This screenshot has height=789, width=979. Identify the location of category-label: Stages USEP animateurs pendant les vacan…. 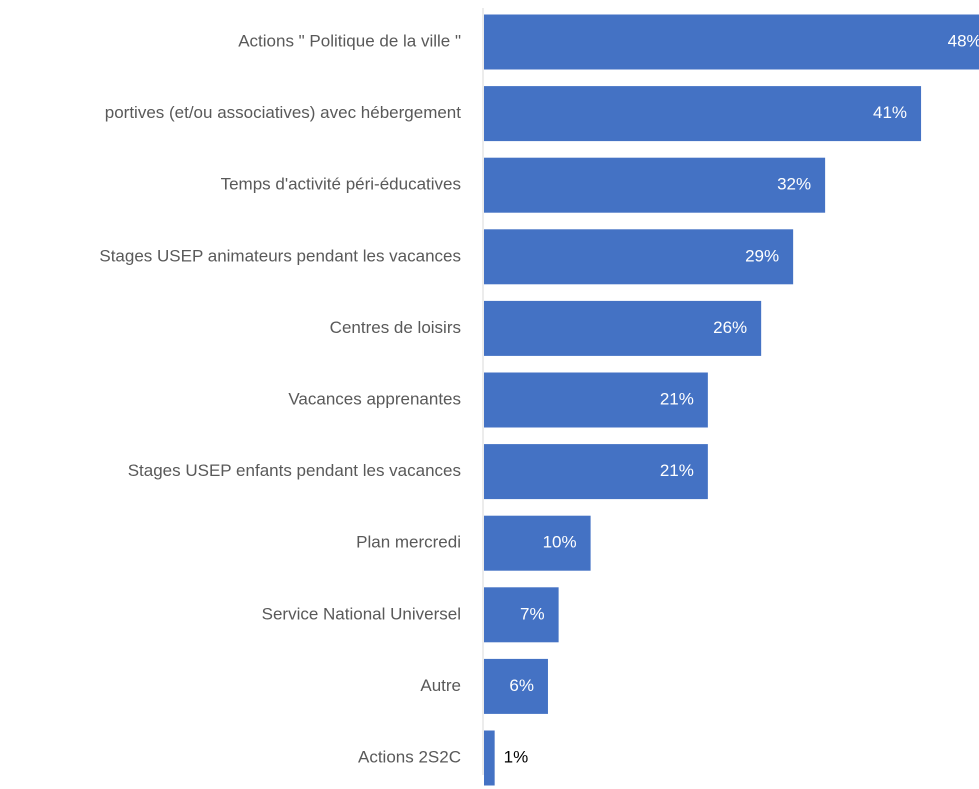
(280, 255).